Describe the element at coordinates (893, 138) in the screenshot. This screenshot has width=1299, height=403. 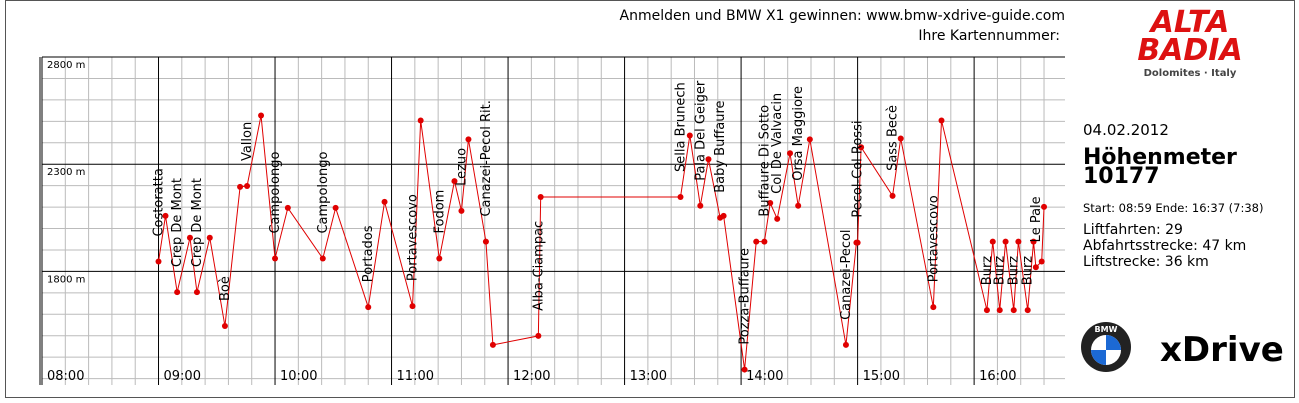
I see `lift-label: Sass Becè` at that location.